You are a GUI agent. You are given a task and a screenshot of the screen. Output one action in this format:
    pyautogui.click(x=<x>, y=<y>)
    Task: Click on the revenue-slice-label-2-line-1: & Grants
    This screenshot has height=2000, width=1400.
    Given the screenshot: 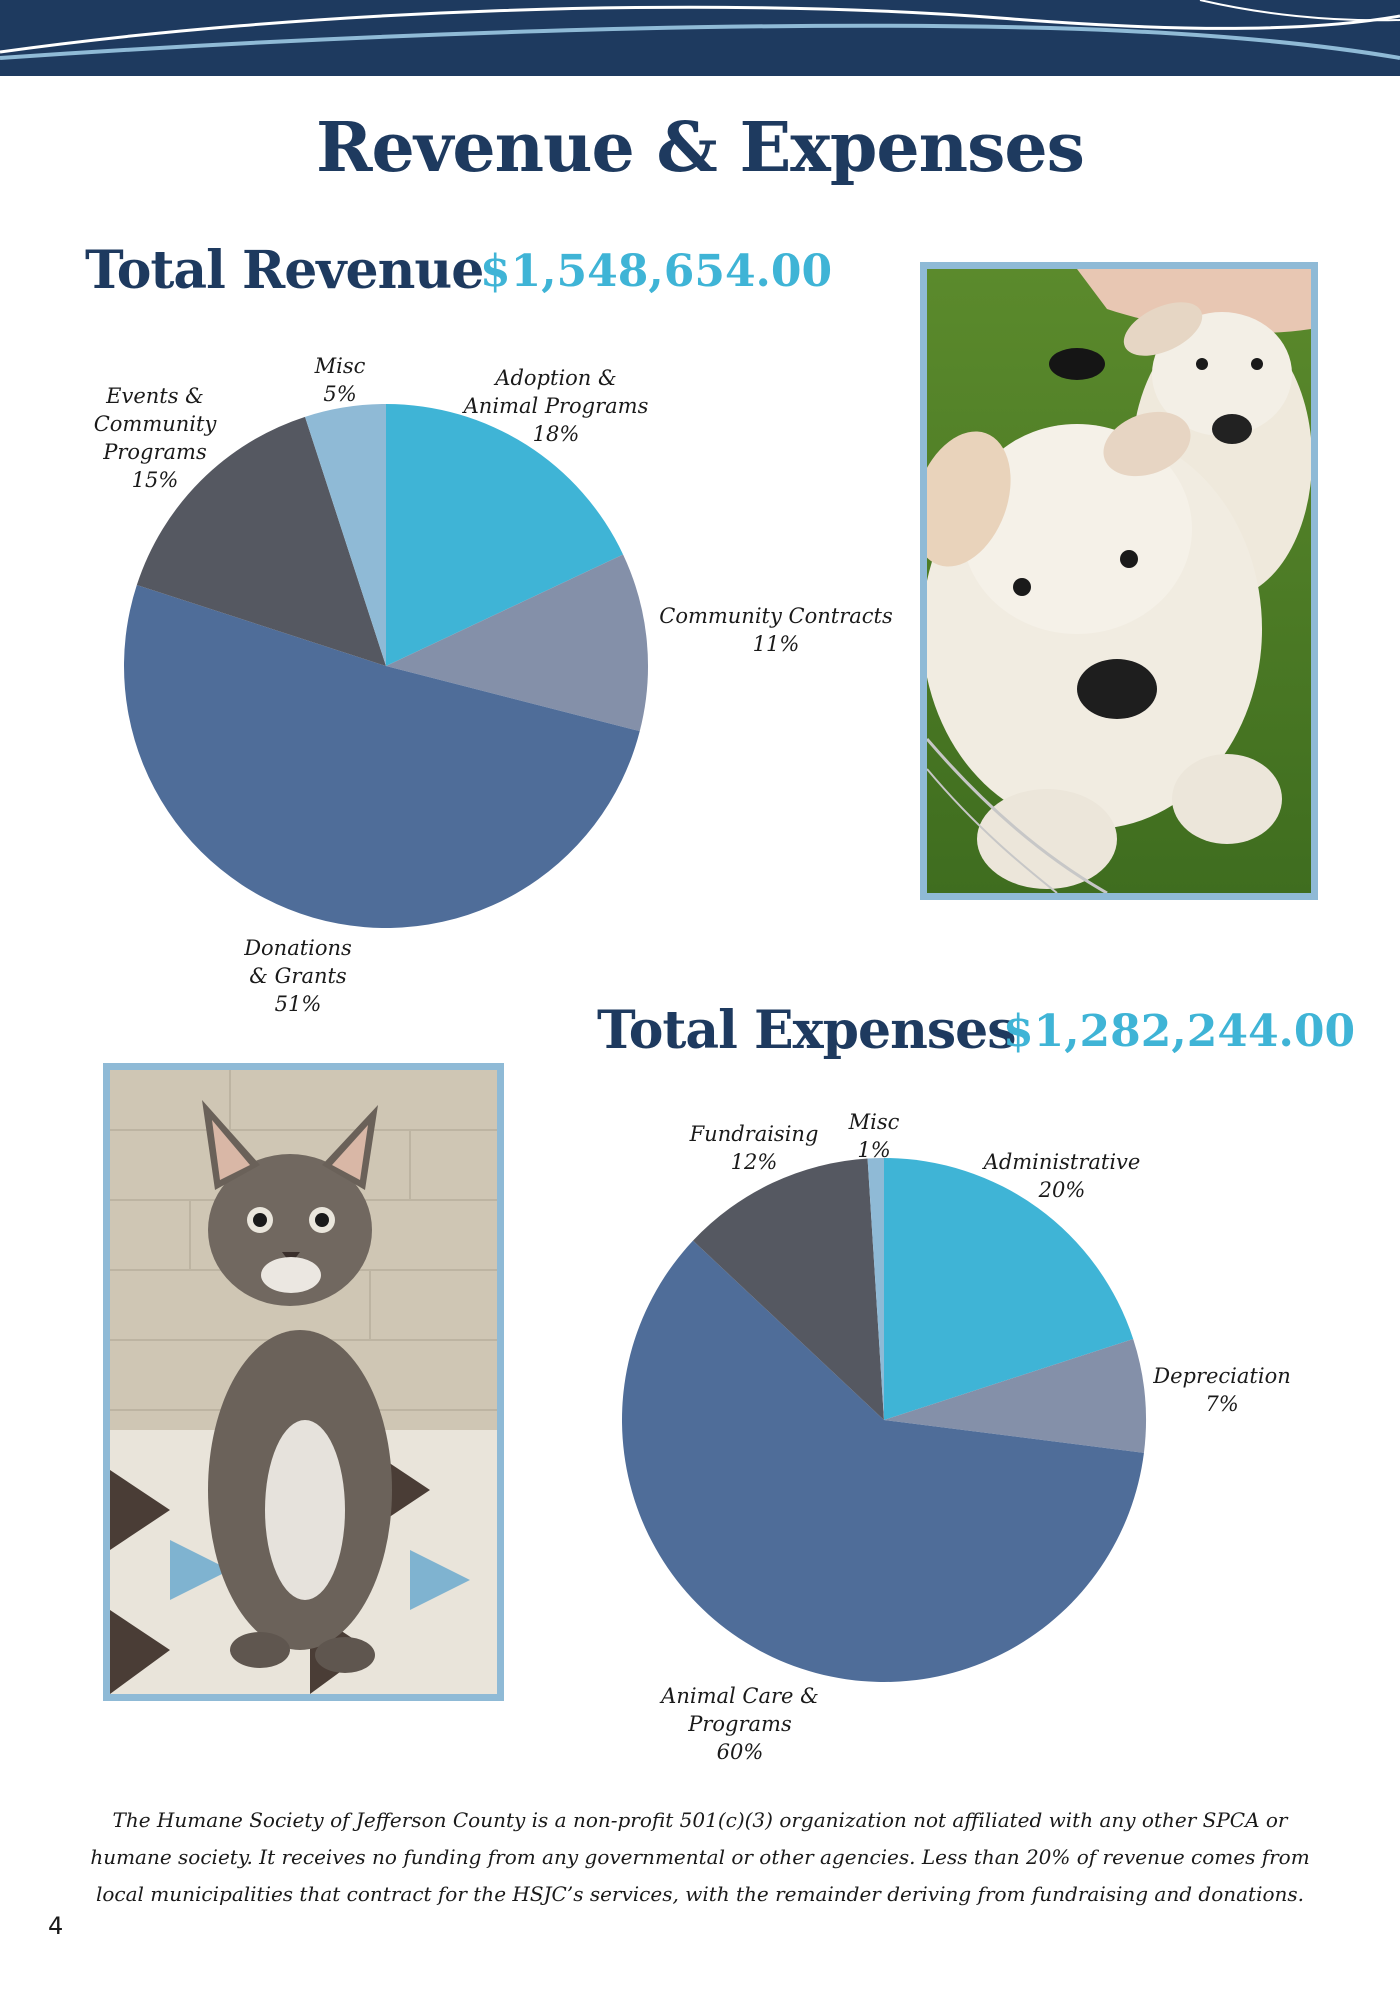 What is the action you would take?
    pyautogui.click(x=298, y=976)
    